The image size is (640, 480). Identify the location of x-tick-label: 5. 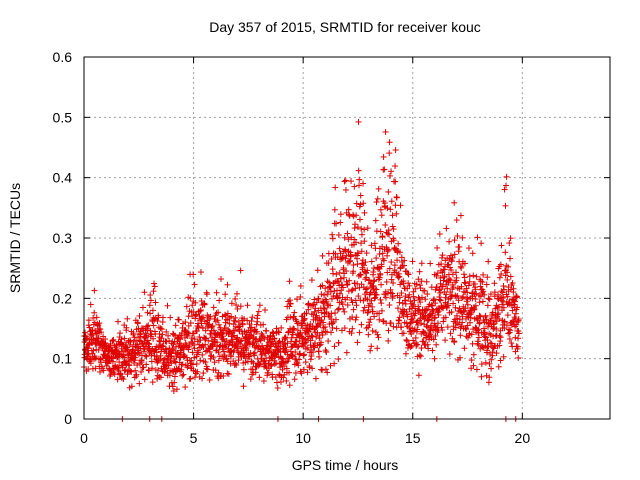
(194, 438).